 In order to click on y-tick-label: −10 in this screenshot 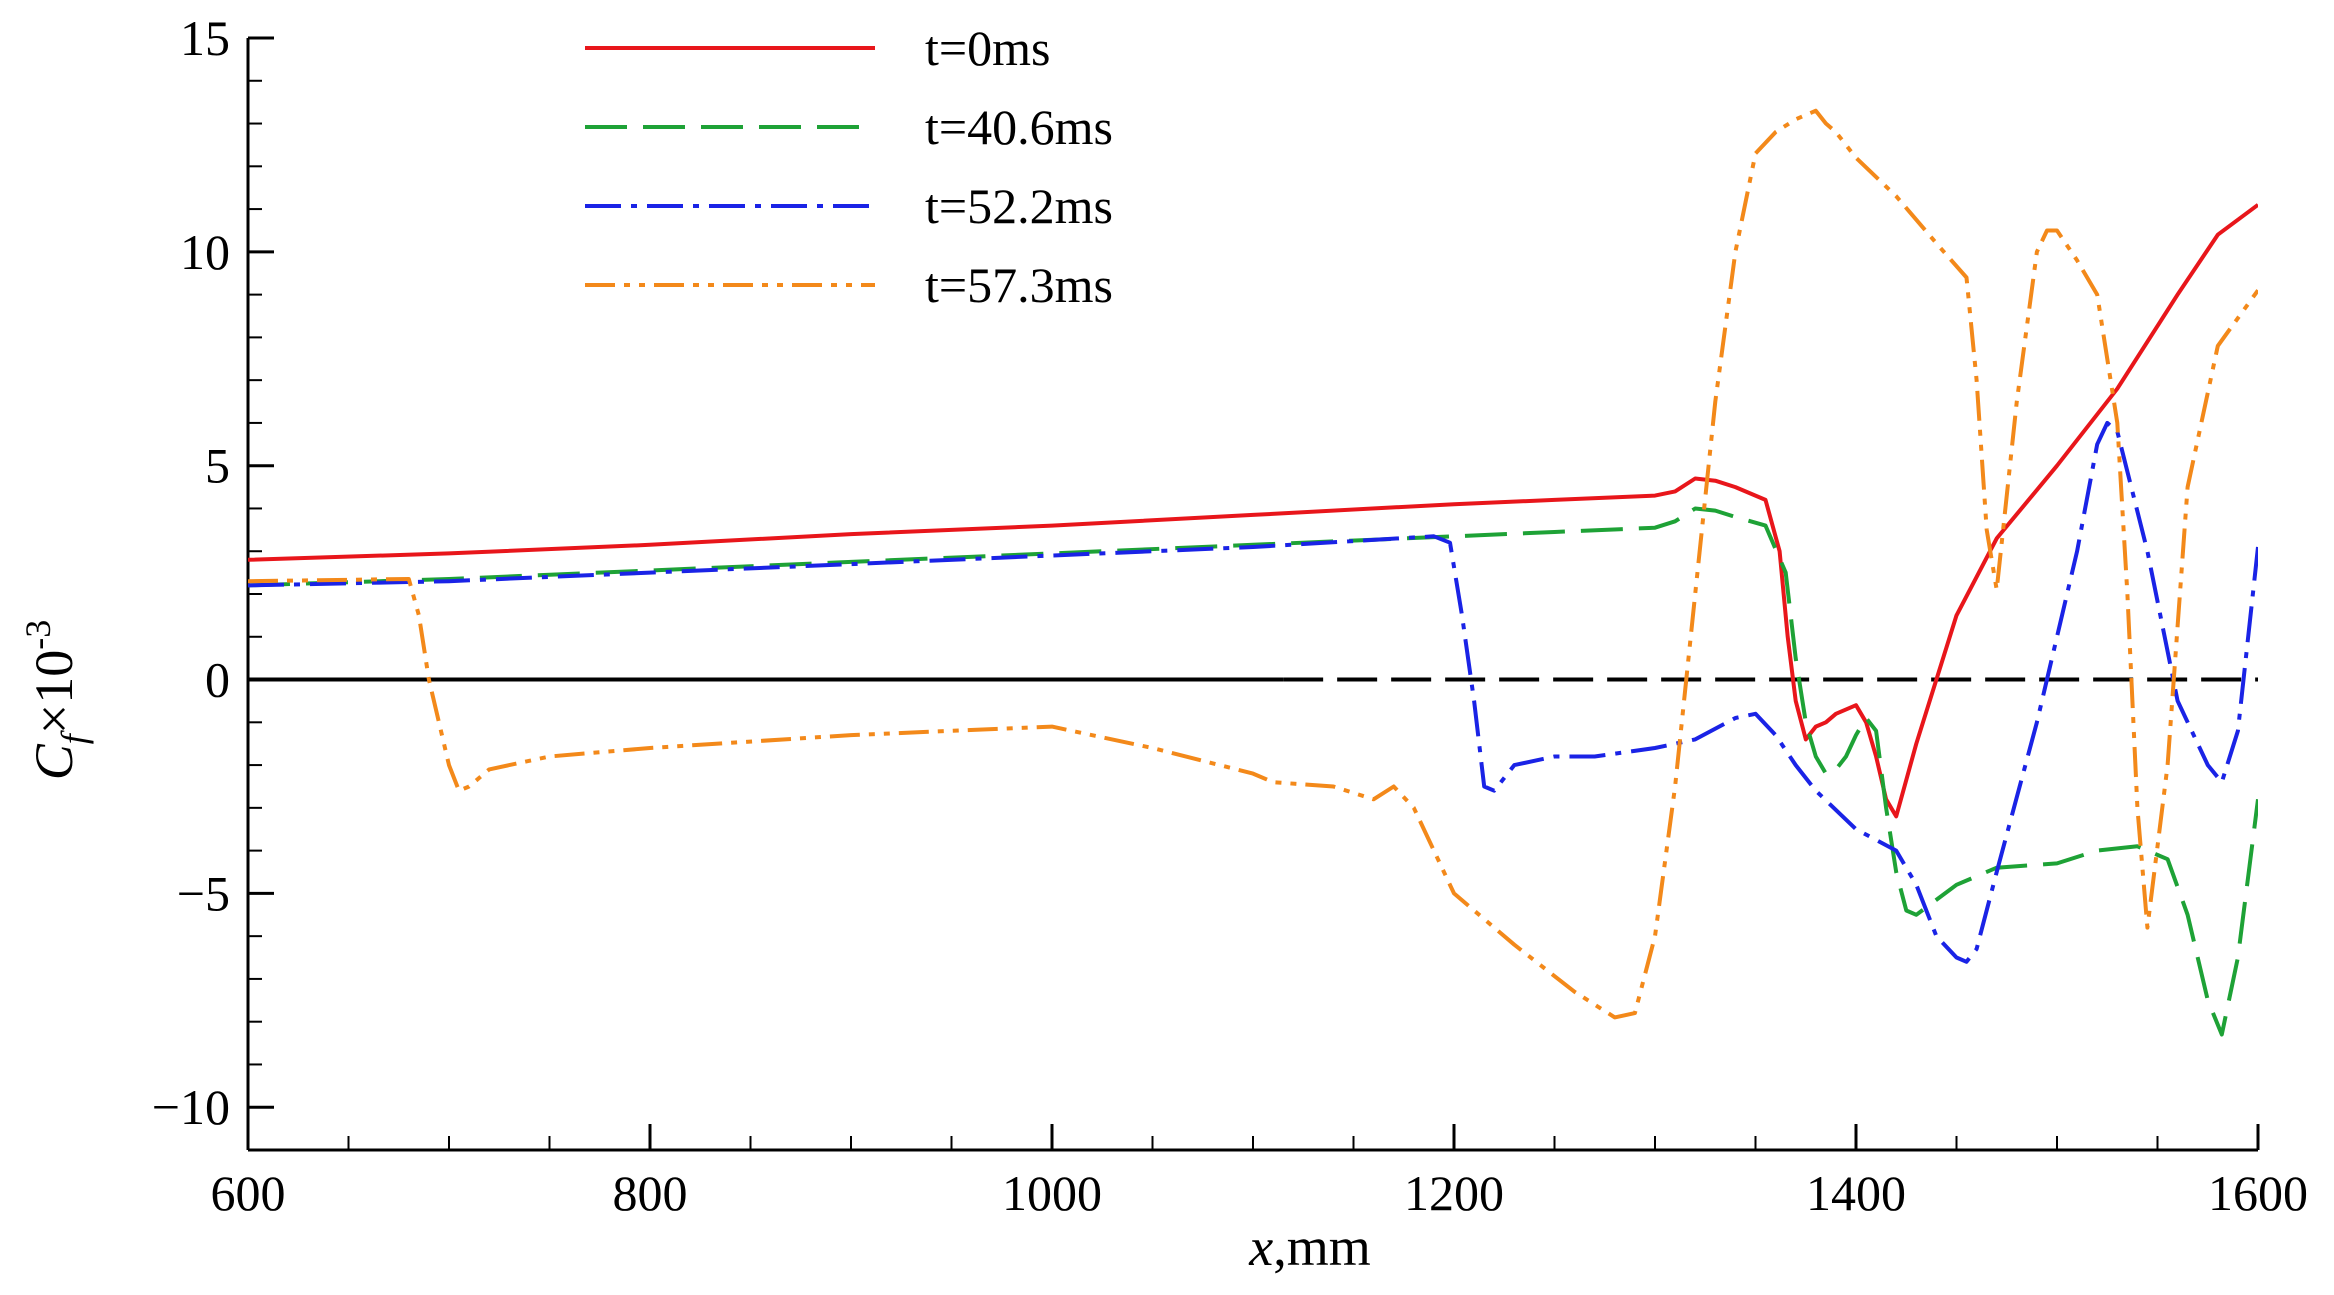, I will do `click(191, 1107)`.